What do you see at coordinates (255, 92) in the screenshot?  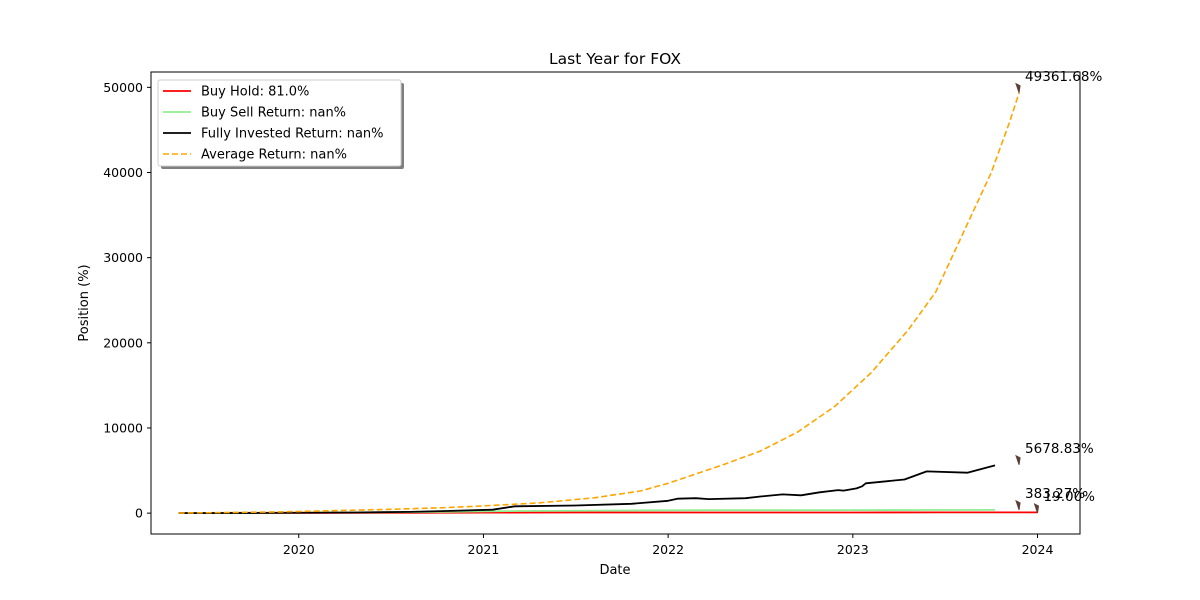 I see `legend-label: Buy Hold: 81.0%` at bounding box center [255, 92].